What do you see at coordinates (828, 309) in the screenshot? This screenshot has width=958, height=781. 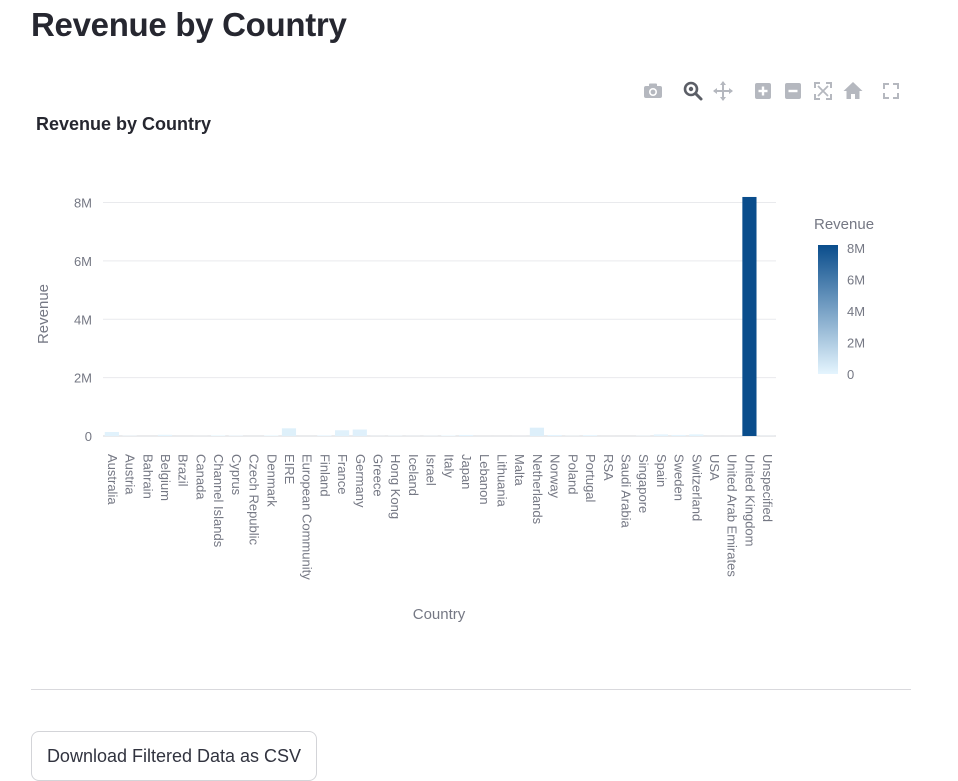 I see `colorbar` at bounding box center [828, 309].